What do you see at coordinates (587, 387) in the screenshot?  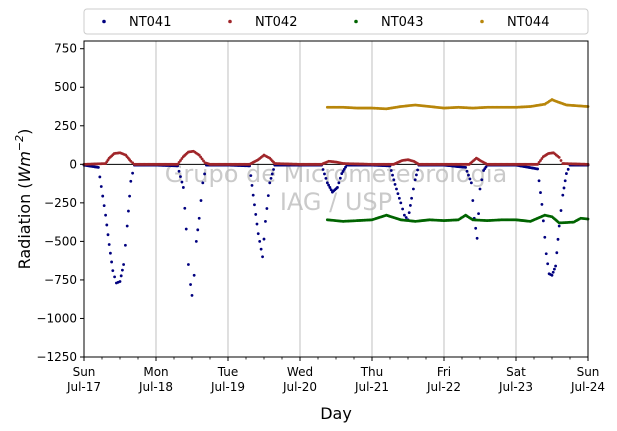 I see `x-tick-date-7: Jul-24` at bounding box center [587, 387].